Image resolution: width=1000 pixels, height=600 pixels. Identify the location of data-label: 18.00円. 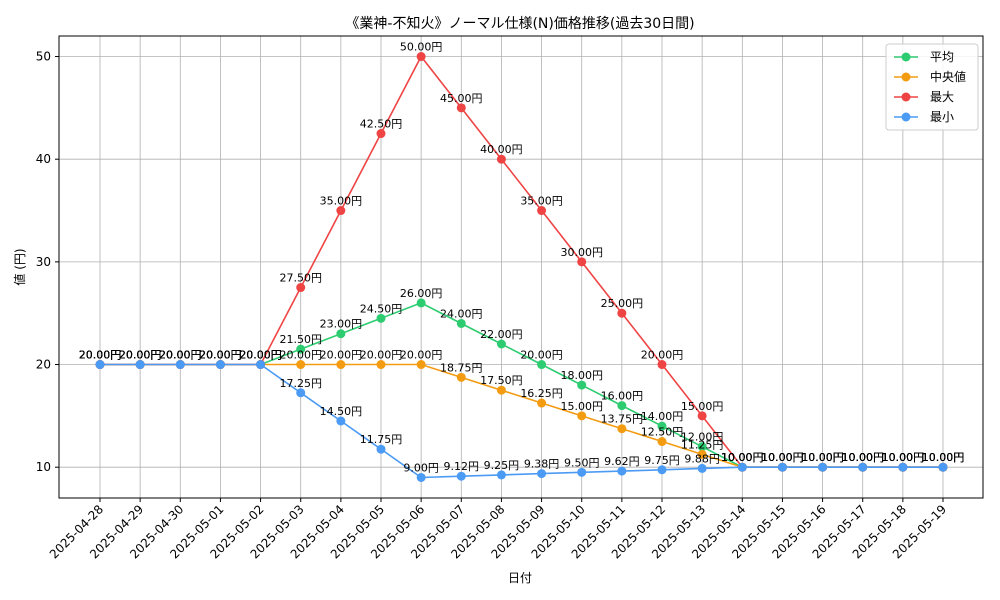
(581, 375).